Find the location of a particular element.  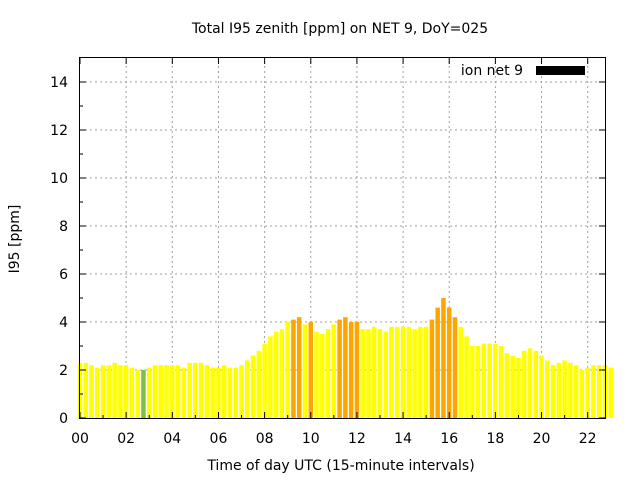

legend: ion net 9 is located at coordinates (523, 71).